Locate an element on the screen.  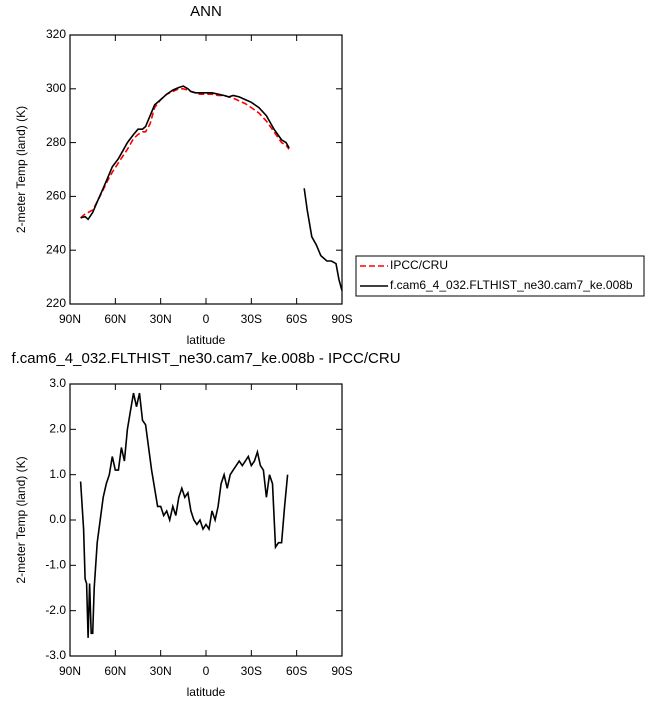
legend-label: f.cam6_4_032.FLTHIST_ne30.cam7_ke.008b is located at coordinates (511, 285).